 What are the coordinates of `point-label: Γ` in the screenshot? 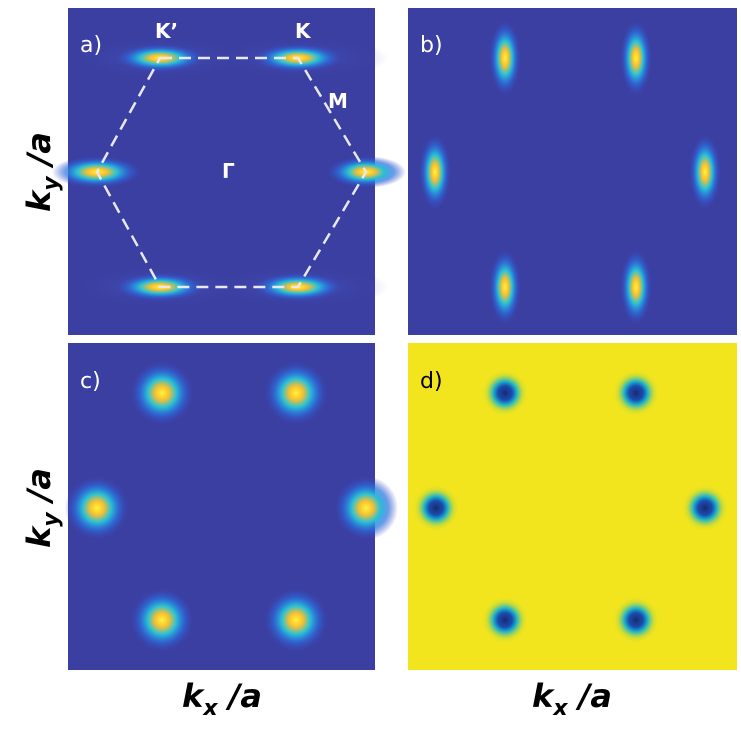 It's located at (228, 171).